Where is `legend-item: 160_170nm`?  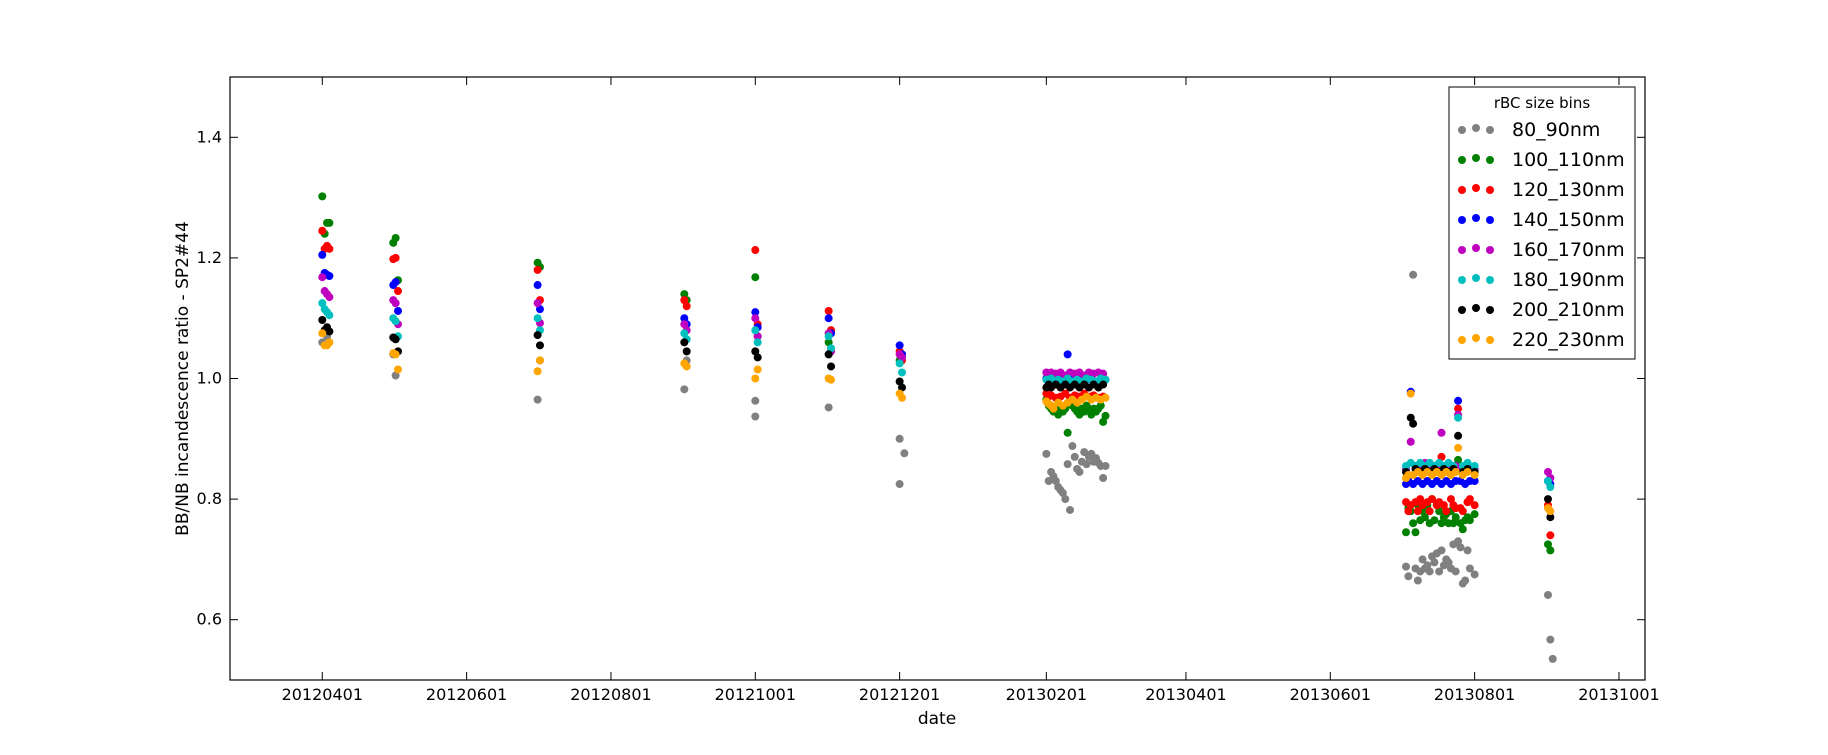 legend-item: 160_170nm is located at coordinates (1541, 250).